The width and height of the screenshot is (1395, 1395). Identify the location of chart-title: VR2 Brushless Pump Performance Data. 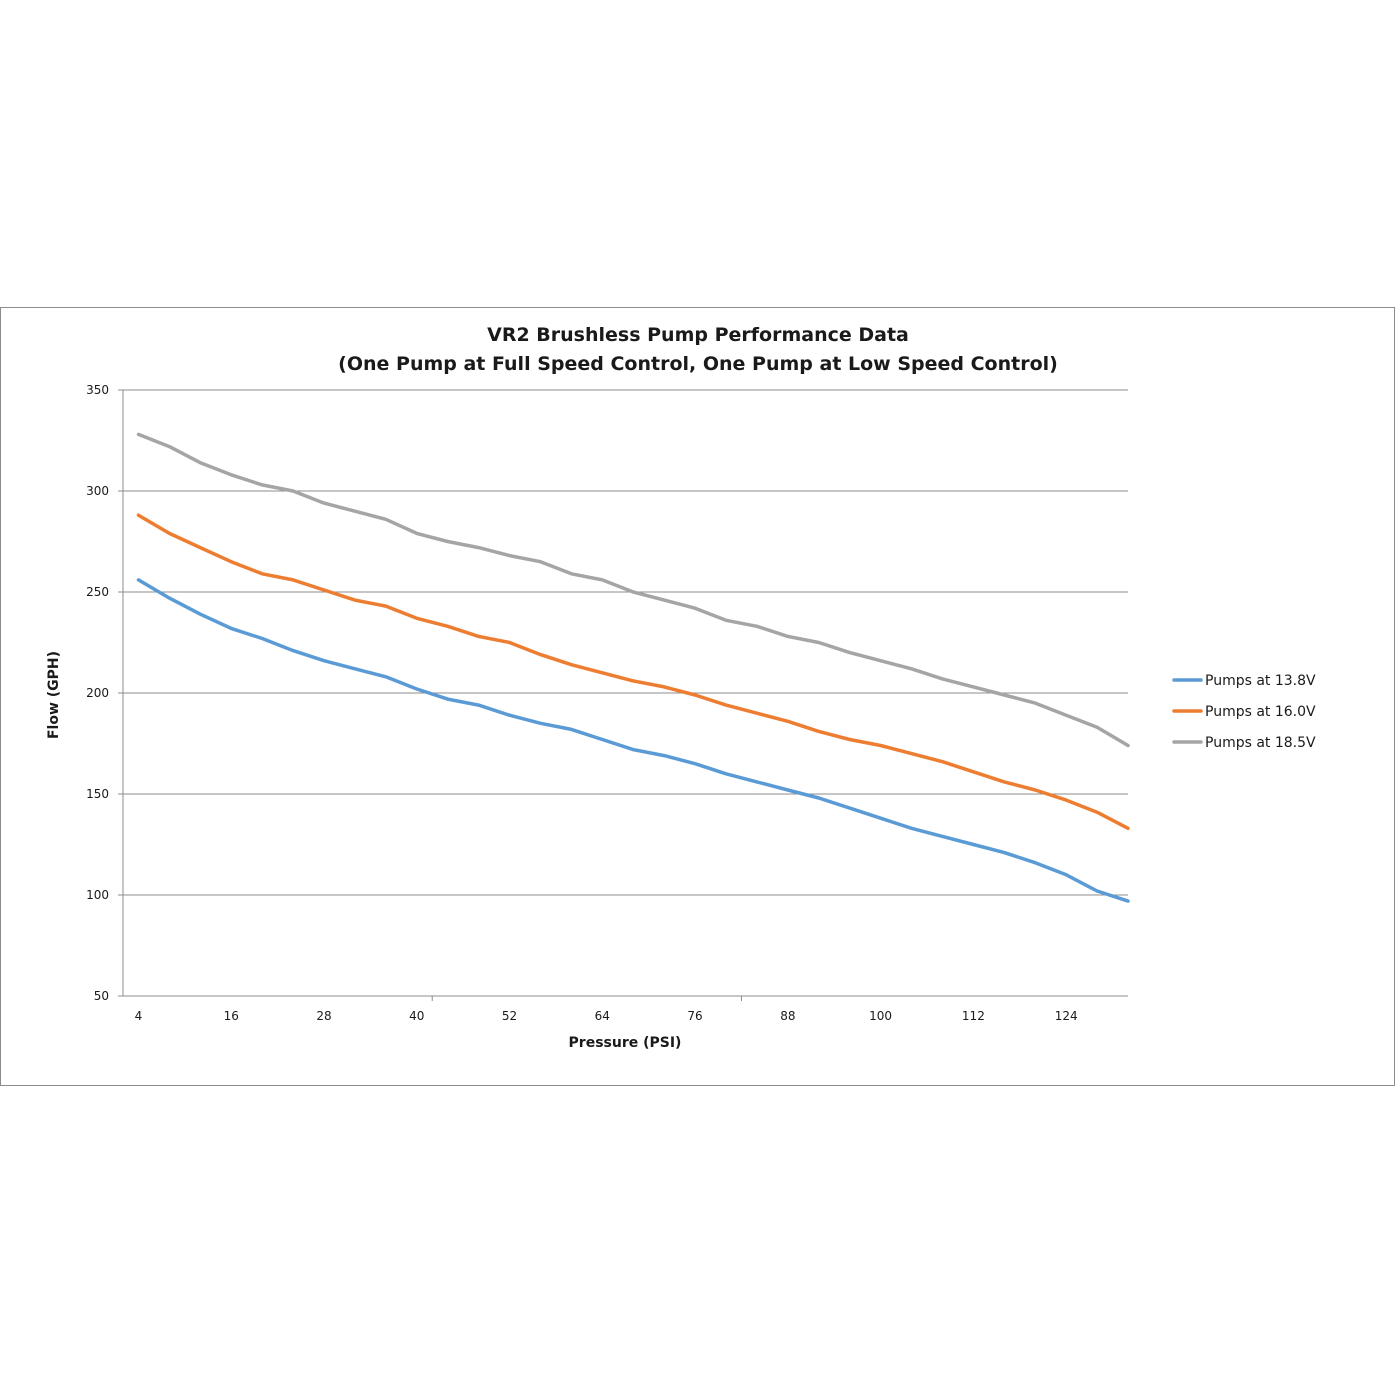
(698, 335).